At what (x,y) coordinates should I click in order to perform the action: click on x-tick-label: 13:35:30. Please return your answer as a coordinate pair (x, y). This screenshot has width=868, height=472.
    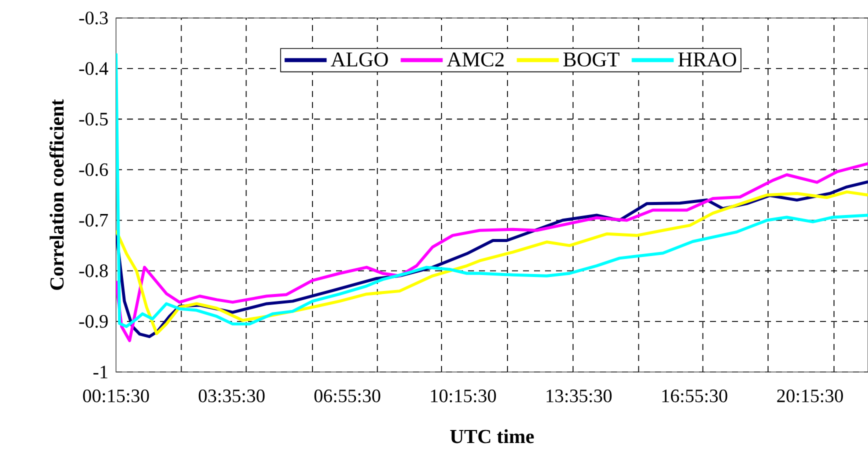
    Looking at the image, I should click on (579, 396).